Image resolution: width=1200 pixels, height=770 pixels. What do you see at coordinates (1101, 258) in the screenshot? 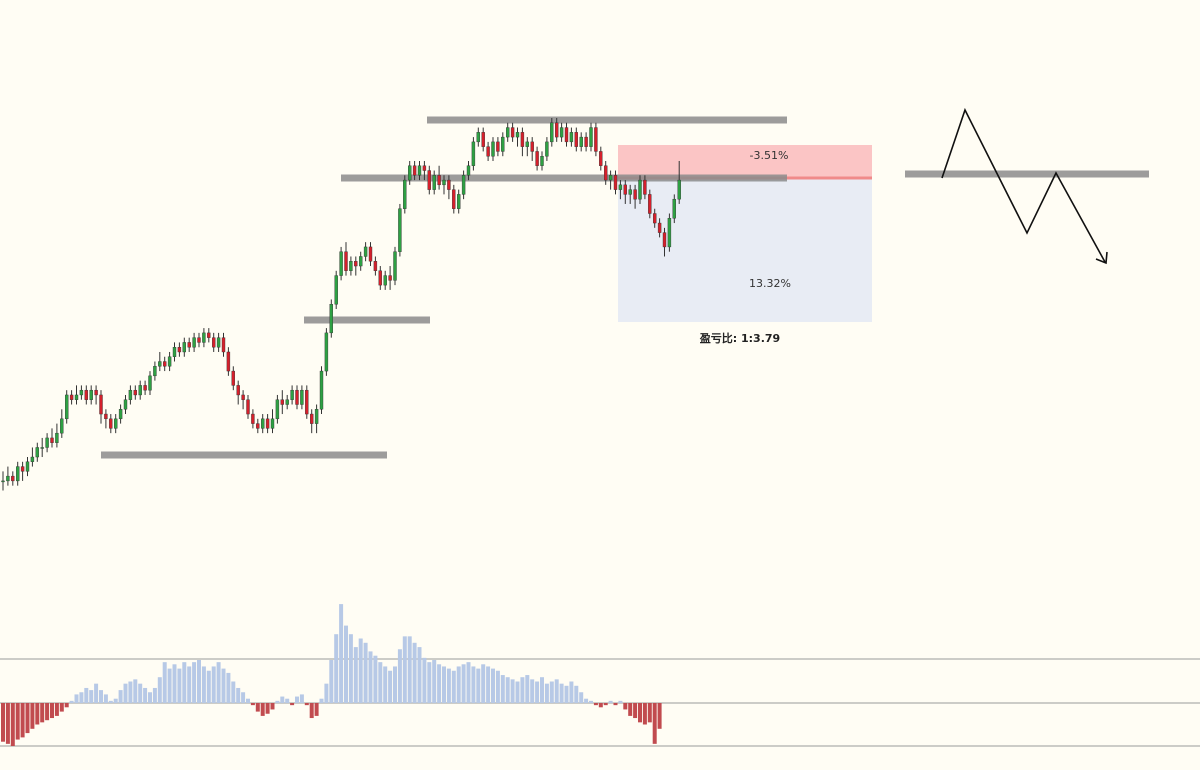
I see `arrow-icon` at bounding box center [1101, 258].